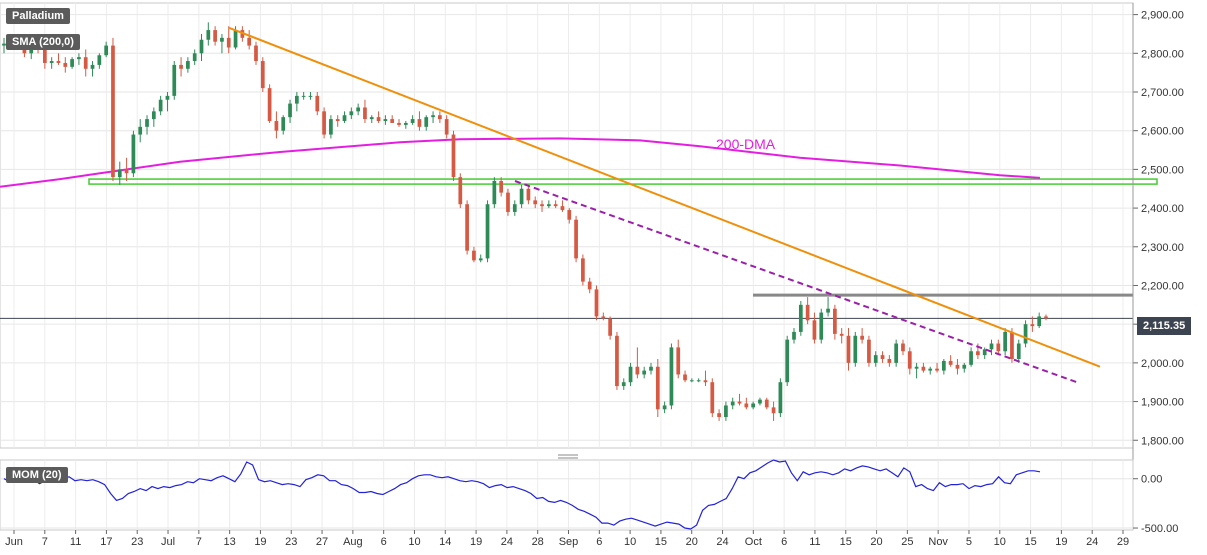 This screenshot has width=1207, height=555. I want to click on y-tick-label: 2,400.00, so click(1162, 209).